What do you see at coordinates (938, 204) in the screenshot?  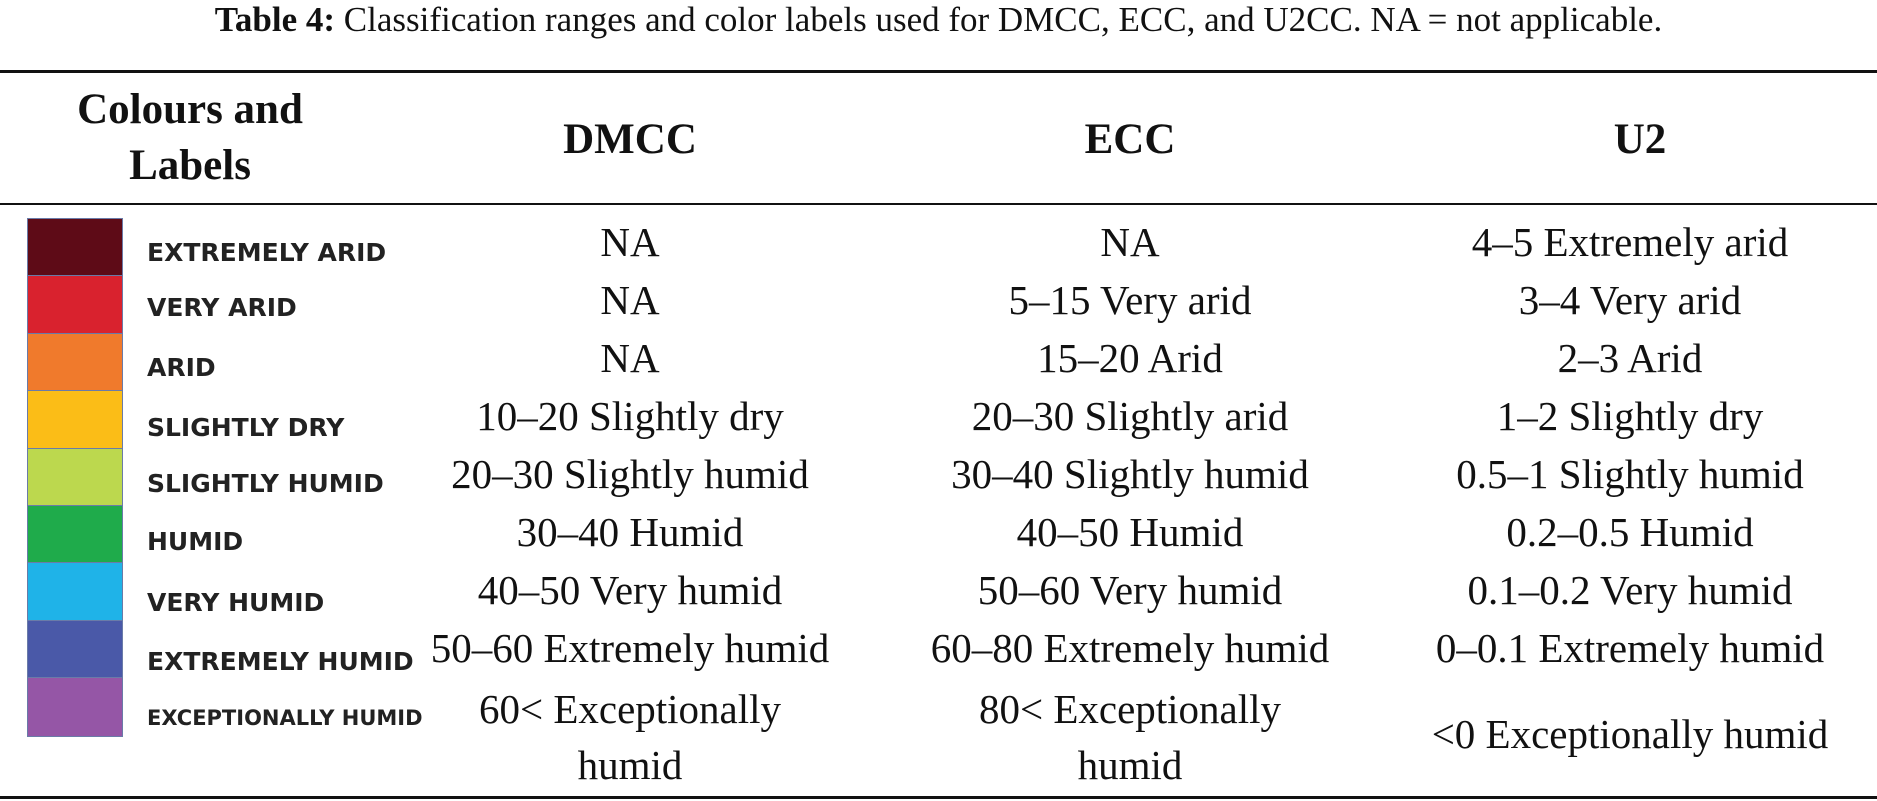 I see `header-rule` at bounding box center [938, 204].